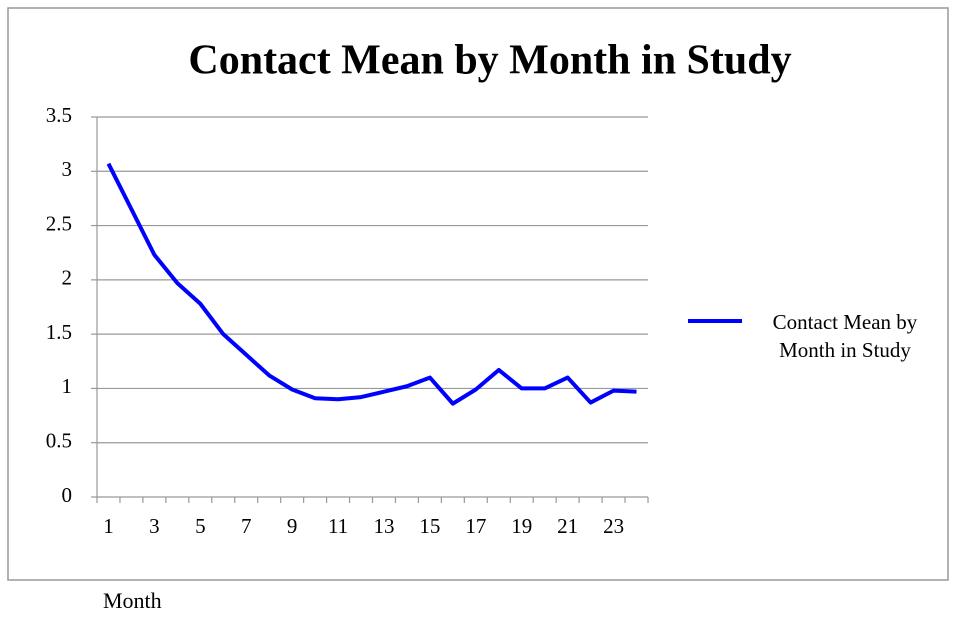  I want to click on chart-title: Contact Mean by Month in Study, so click(489, 61).